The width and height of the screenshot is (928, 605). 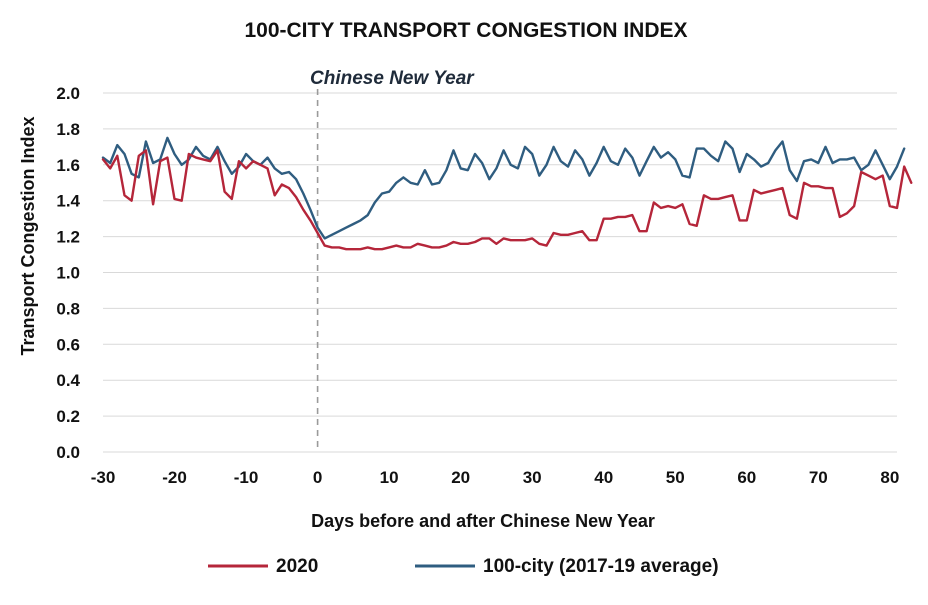 I want to click on legend: 2020 100-city (2017-19 average), so click(x=463, y=566).